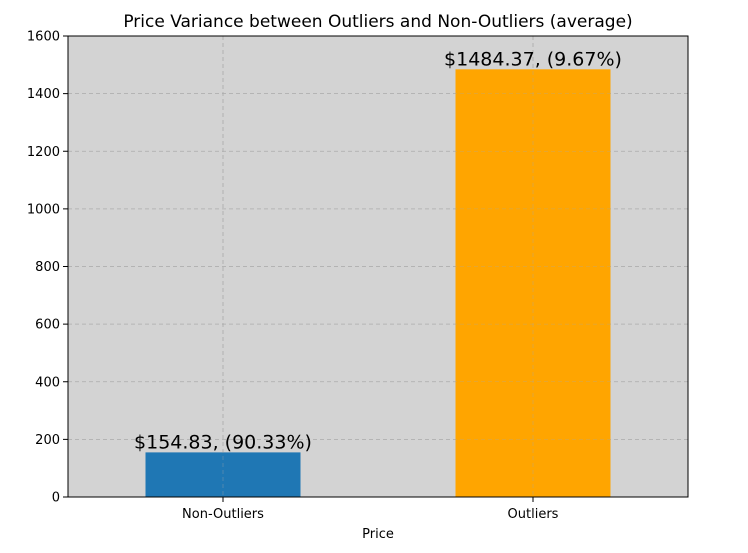  I want to click on x-axis-ticks: Non-Outliers Outliers, so click(370, 509).